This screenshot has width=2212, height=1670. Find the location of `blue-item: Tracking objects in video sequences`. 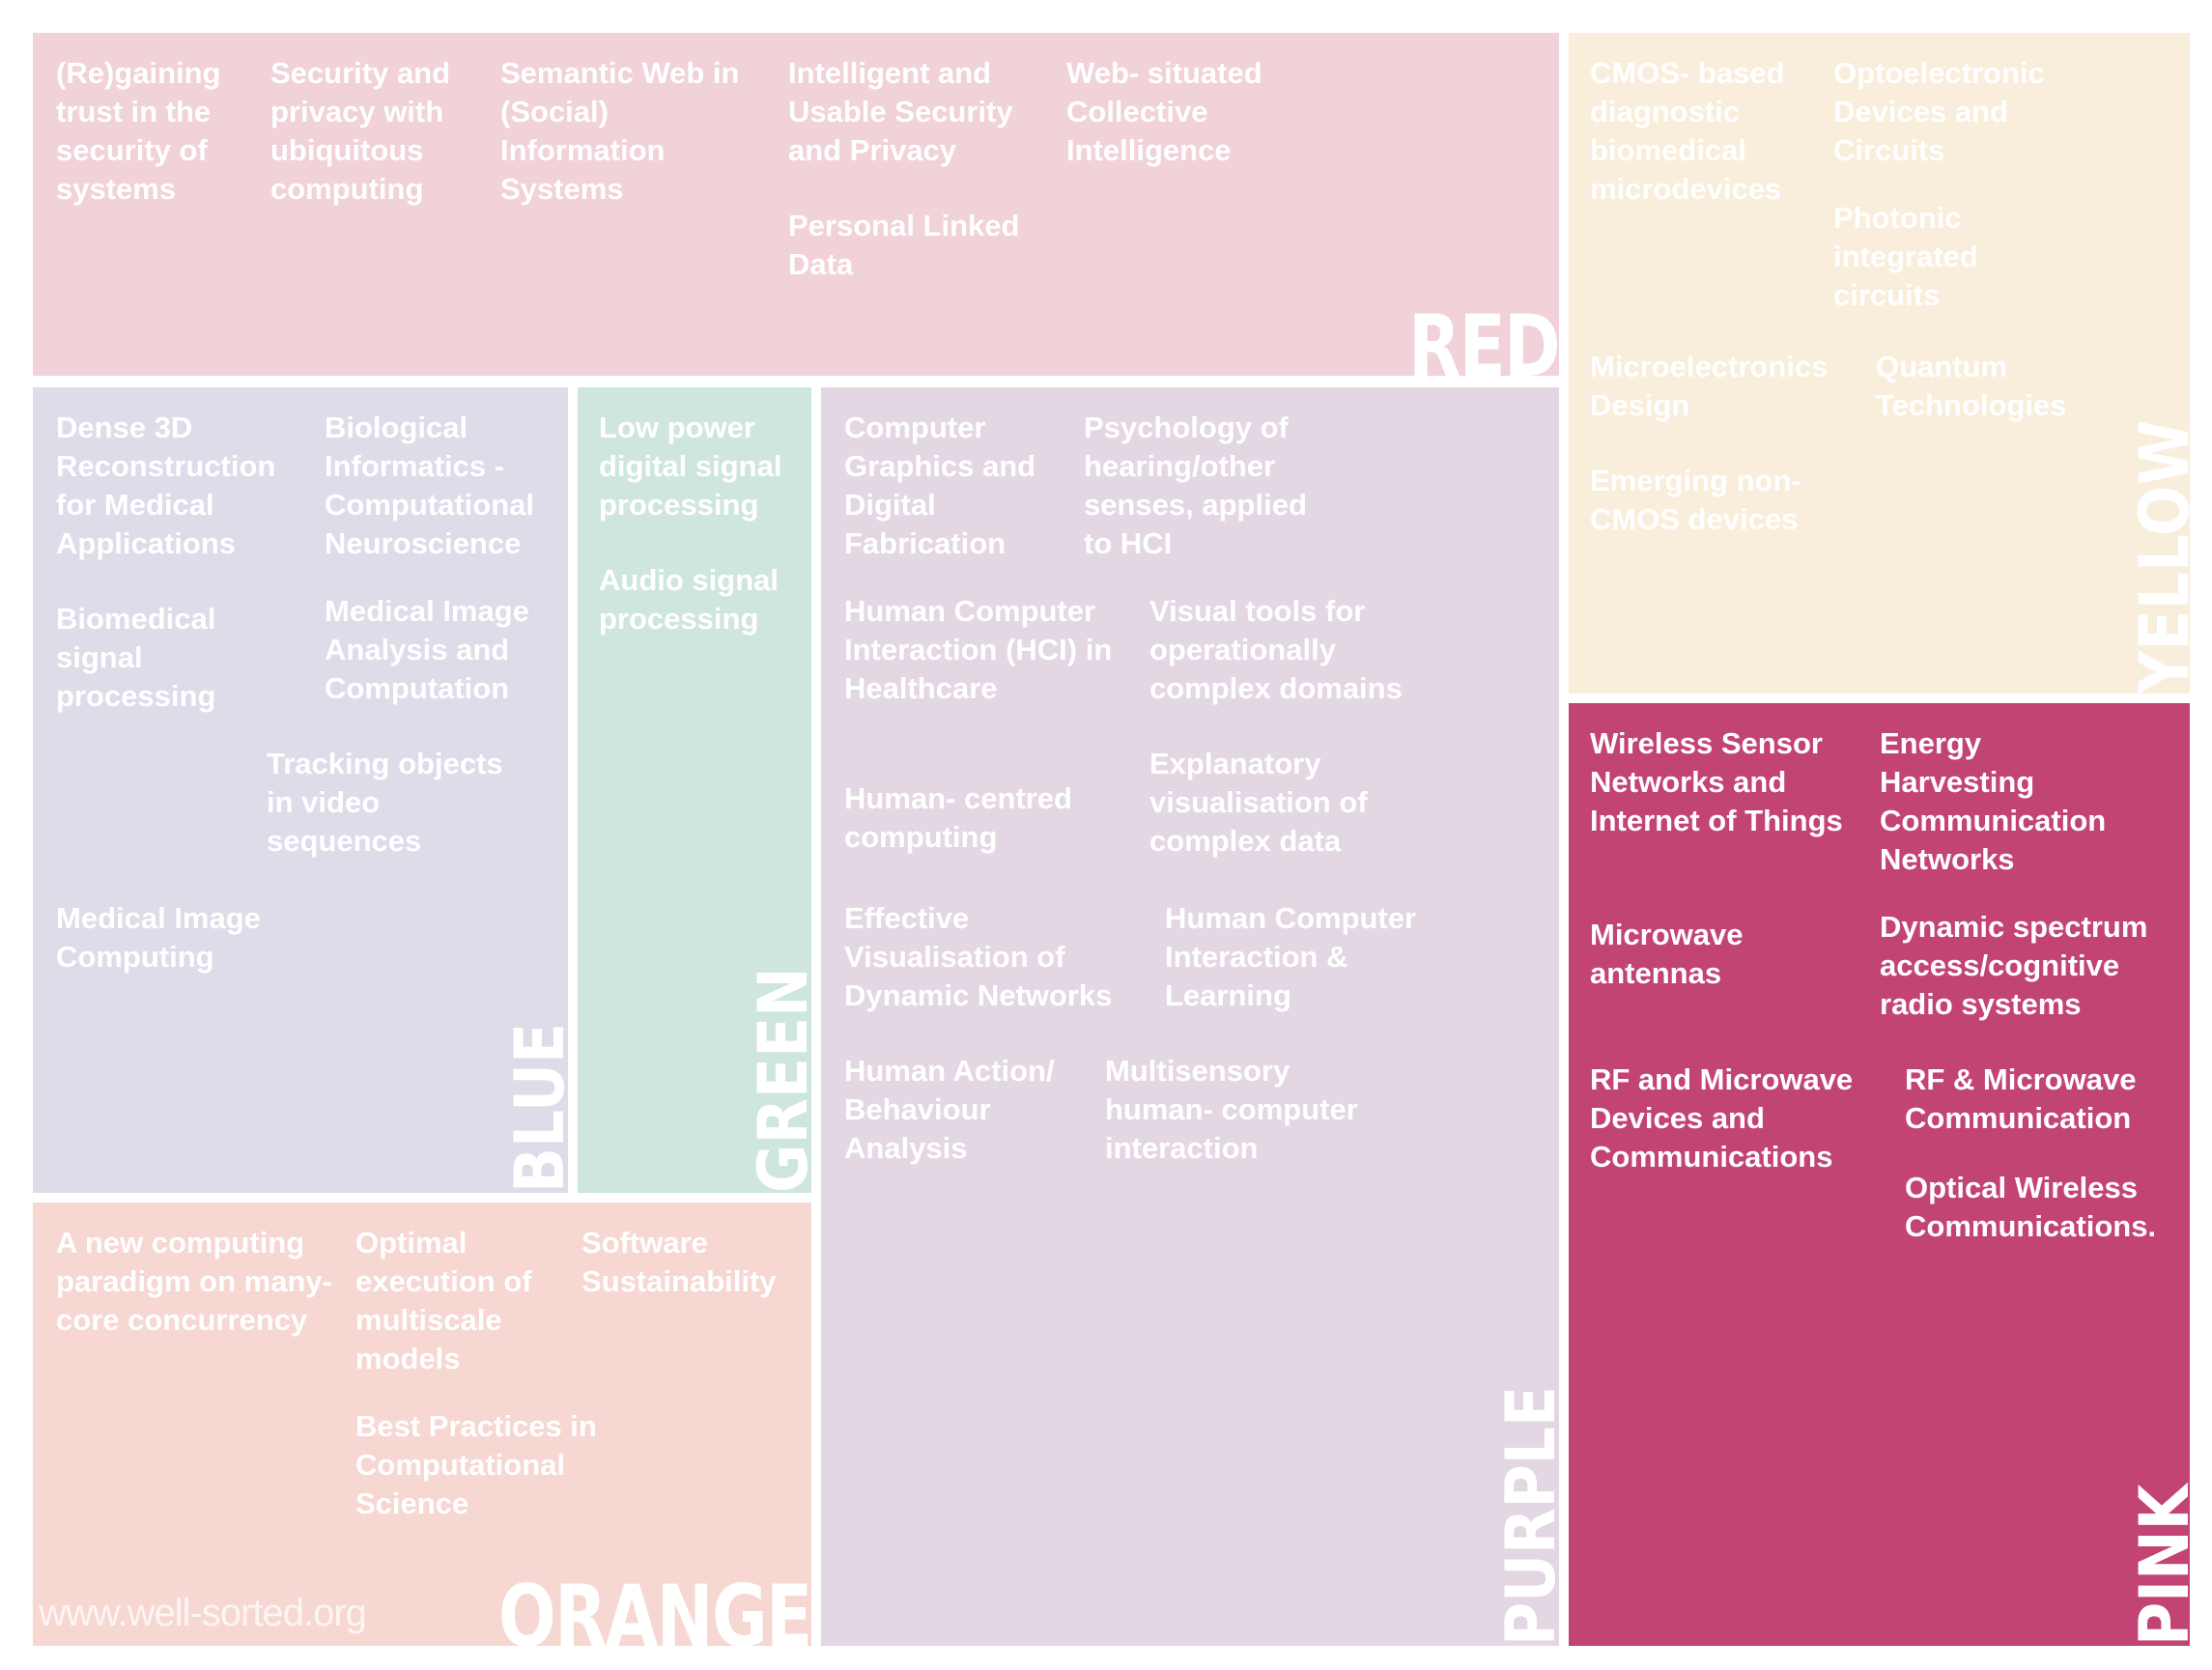

blue-item: Tracking objects in video sequences is located at coordinates (385, 802).